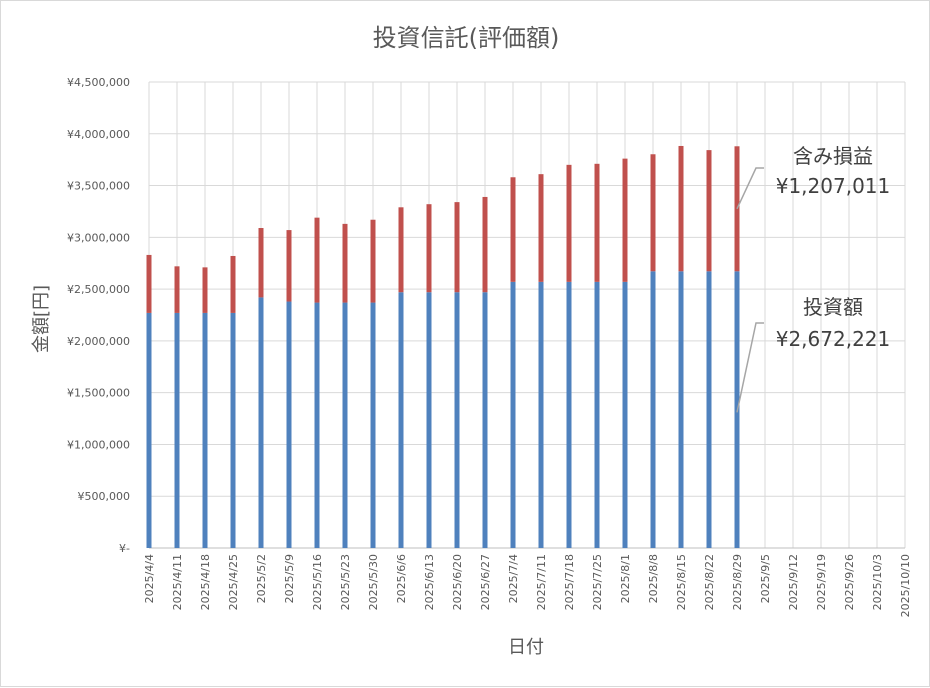 The image size is (930, 688). Describe the element at coordinates (681, 582) in the screenshot. I see `x-tick-label: 2025/8/15` at that location.